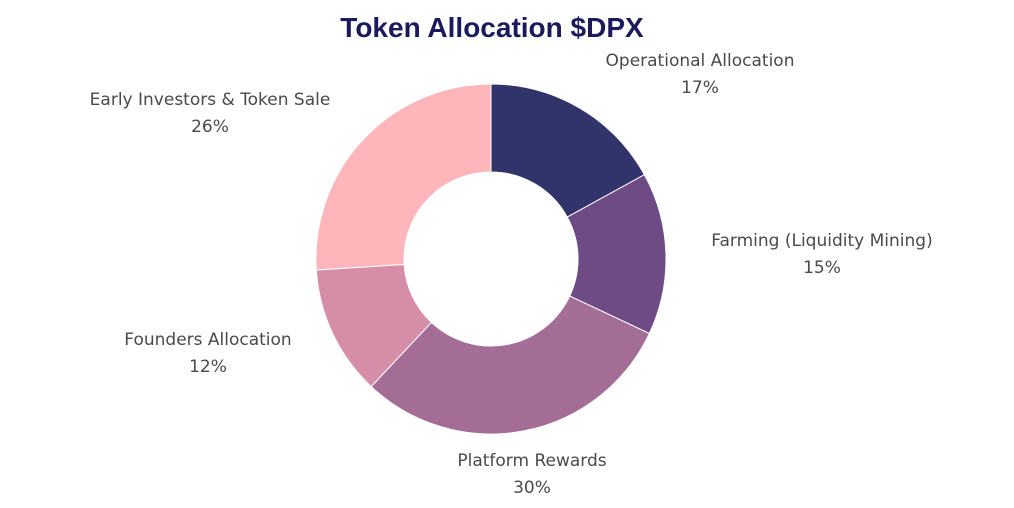  What do you see at coordinates (822, 268) in the screenshot?
I see `slice-value-label: 15%` at bounding box center [822, 268].